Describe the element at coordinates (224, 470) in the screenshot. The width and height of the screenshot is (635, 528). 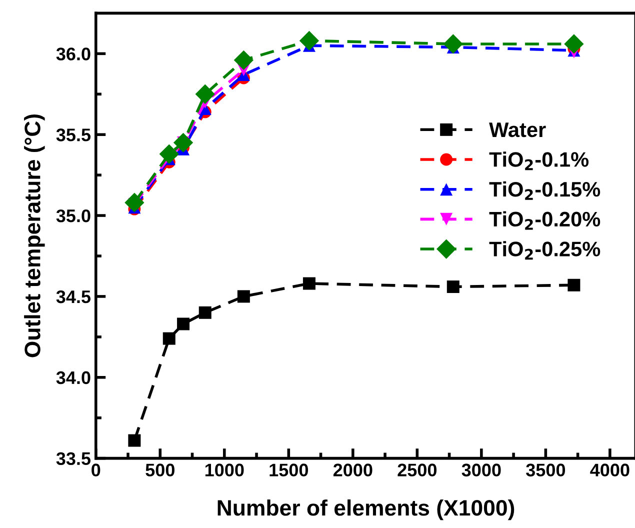
I see `x-tick-label: 1000` at that location.